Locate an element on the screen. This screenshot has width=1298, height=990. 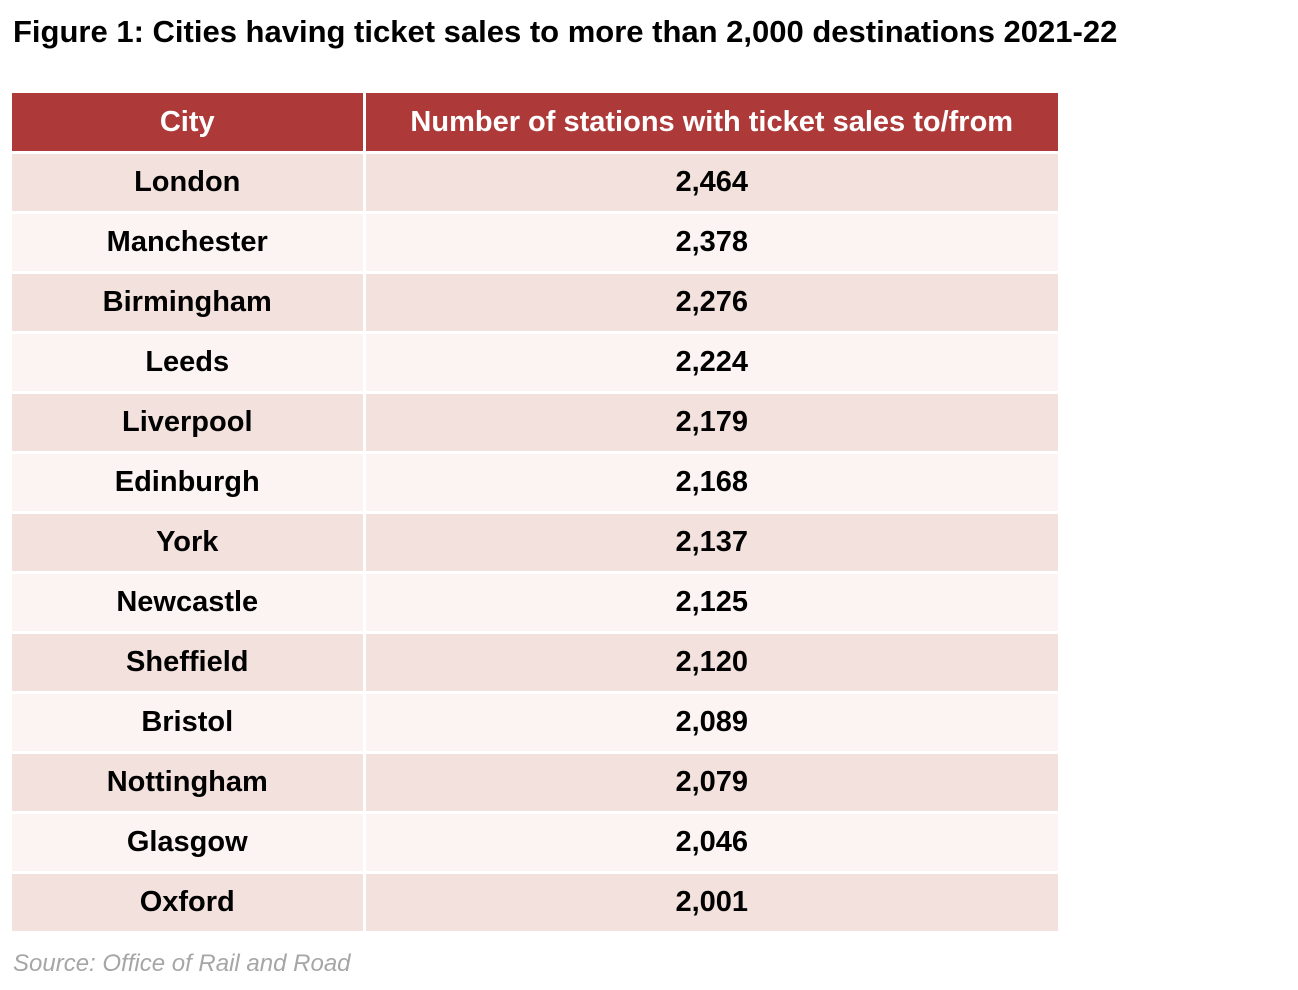
cell-station-count: 2,224 is located at coordinates (711, 363).